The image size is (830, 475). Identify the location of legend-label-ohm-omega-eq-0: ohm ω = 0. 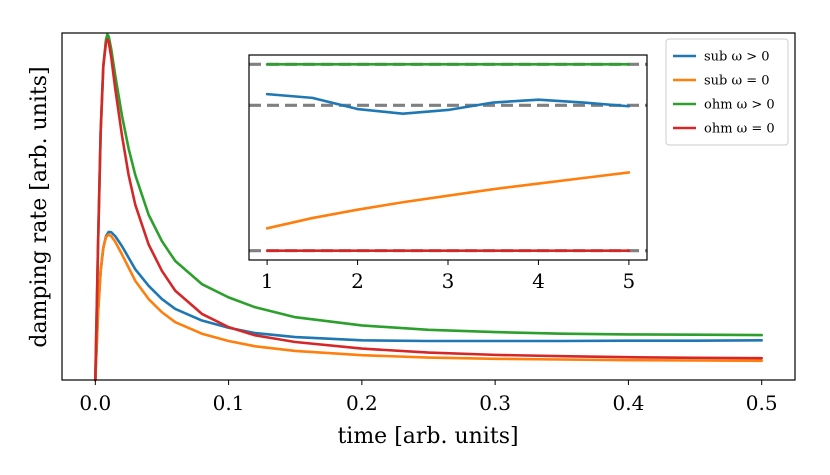
(739, 129).